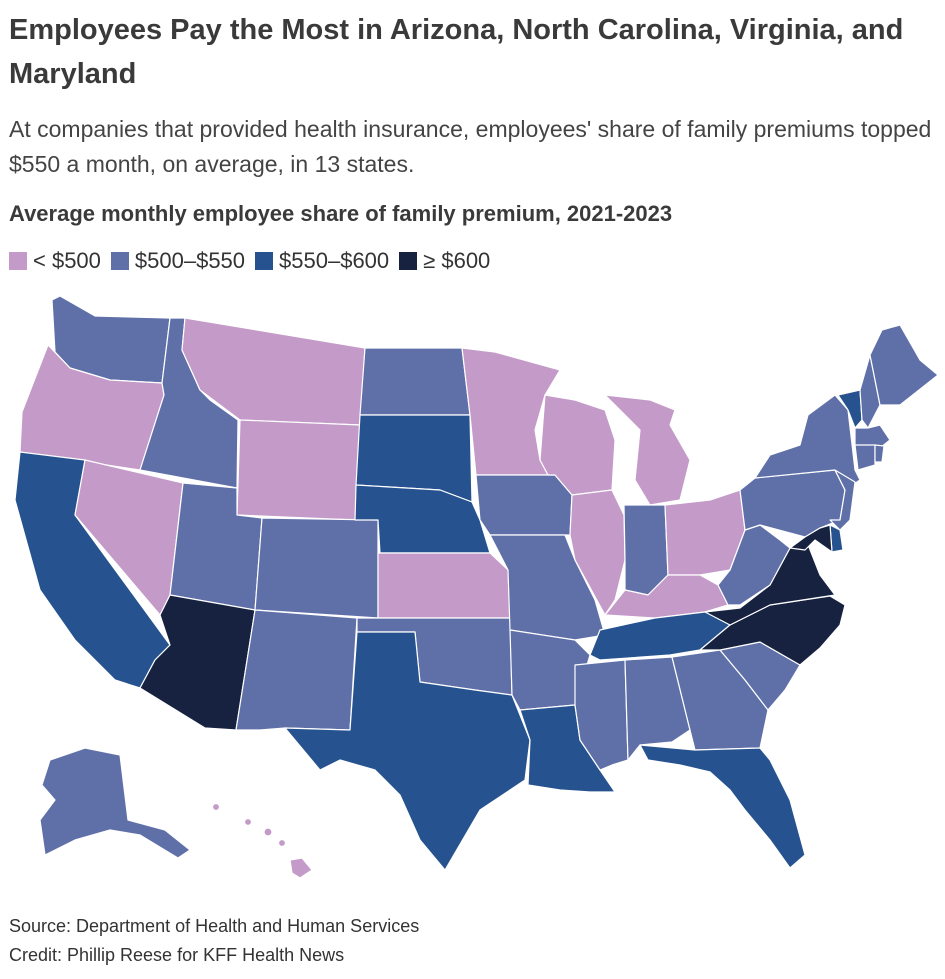  I want to click on state-hi, so click(301, 868).